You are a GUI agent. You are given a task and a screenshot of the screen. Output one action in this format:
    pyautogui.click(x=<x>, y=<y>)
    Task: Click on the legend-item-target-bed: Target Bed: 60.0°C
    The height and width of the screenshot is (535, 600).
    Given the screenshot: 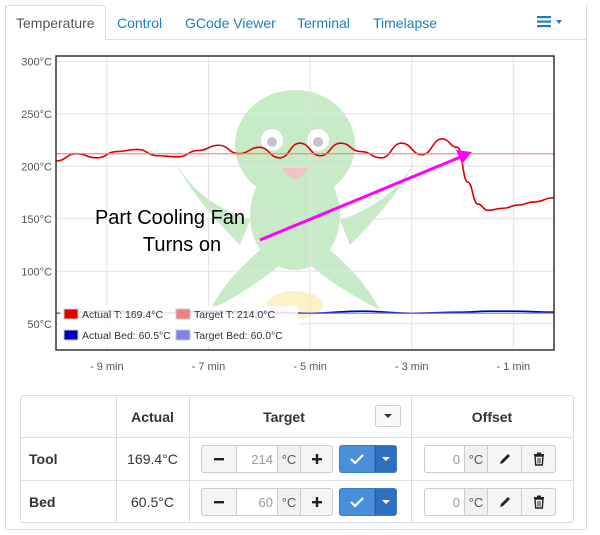 What is the action you would take?
    pyautogui.click(x=229, y=335)
    